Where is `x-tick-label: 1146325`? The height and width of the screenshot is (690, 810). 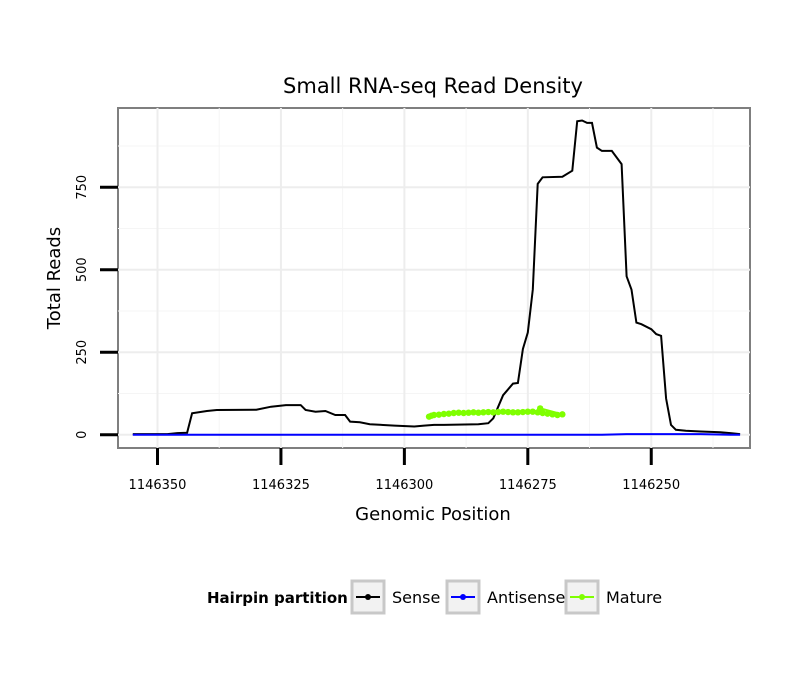
x-tick-label: 1146325 is located at coordinates (281, 485).